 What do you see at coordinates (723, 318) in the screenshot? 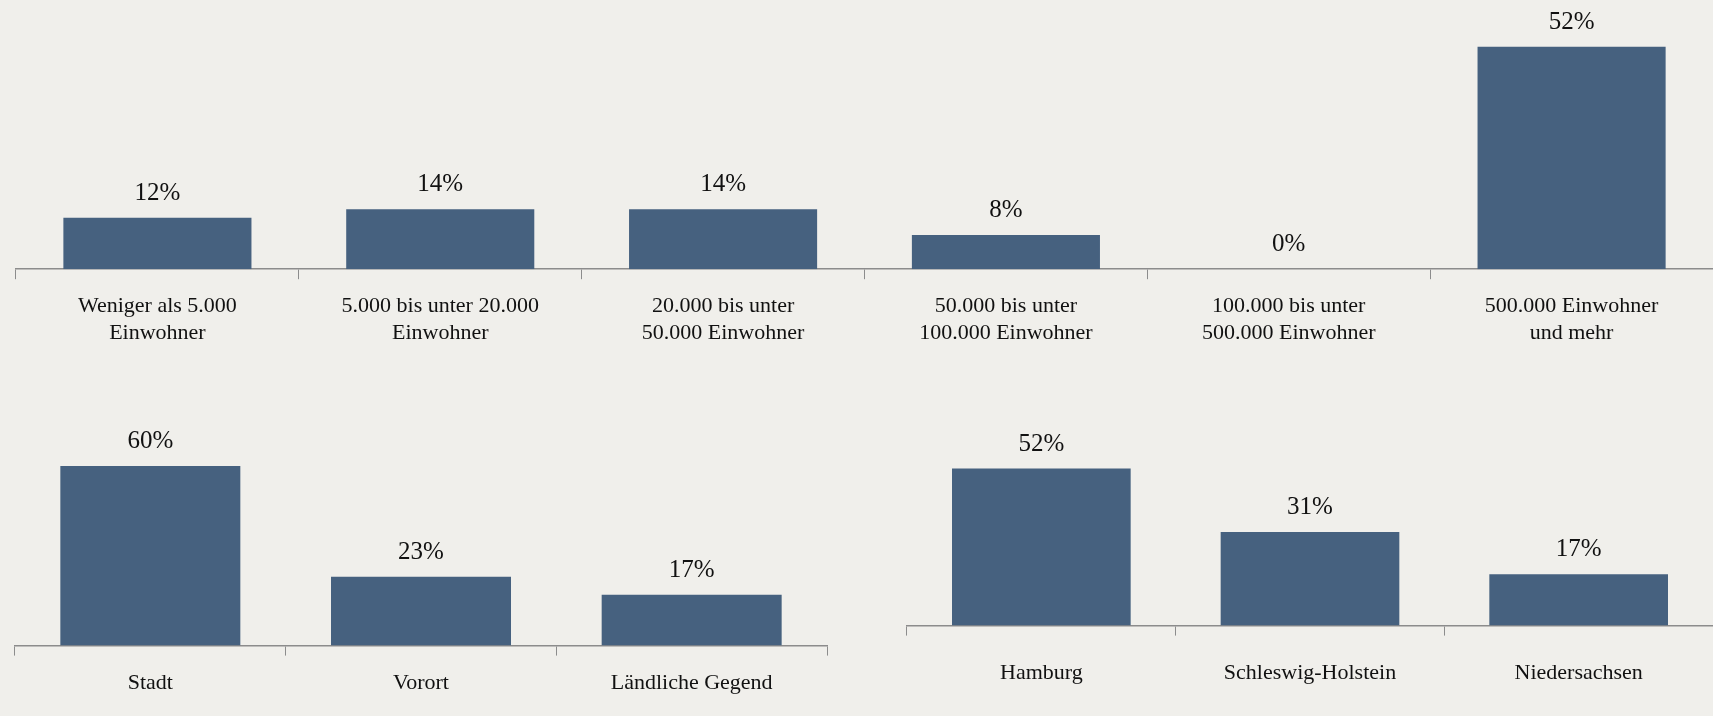
I see `x-tick-label: 20.000 bis unter 50.000 Einwohner` at bounding box center [723, 318].